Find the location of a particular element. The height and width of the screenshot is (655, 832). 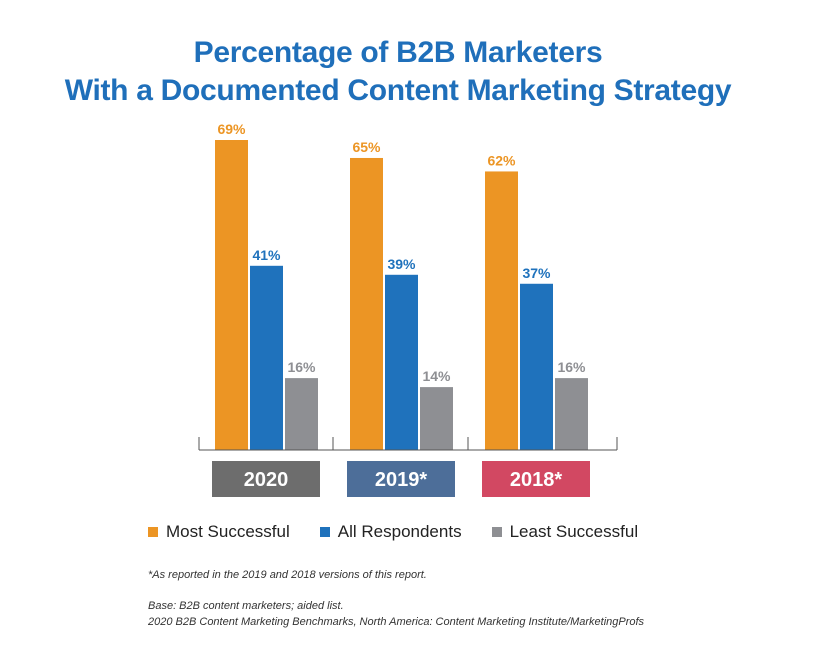

legend-label-most-successful: Most Successful is located at coordinates (228, 531).